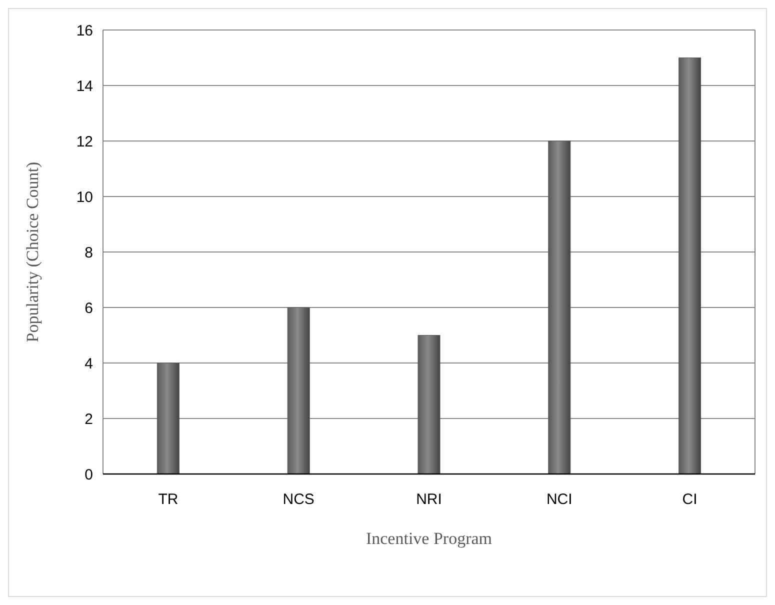  What do you see at coordinates (84, 31) in the screenshot?
I see `y-tick-label: 16` at bounding box center [84, 31].